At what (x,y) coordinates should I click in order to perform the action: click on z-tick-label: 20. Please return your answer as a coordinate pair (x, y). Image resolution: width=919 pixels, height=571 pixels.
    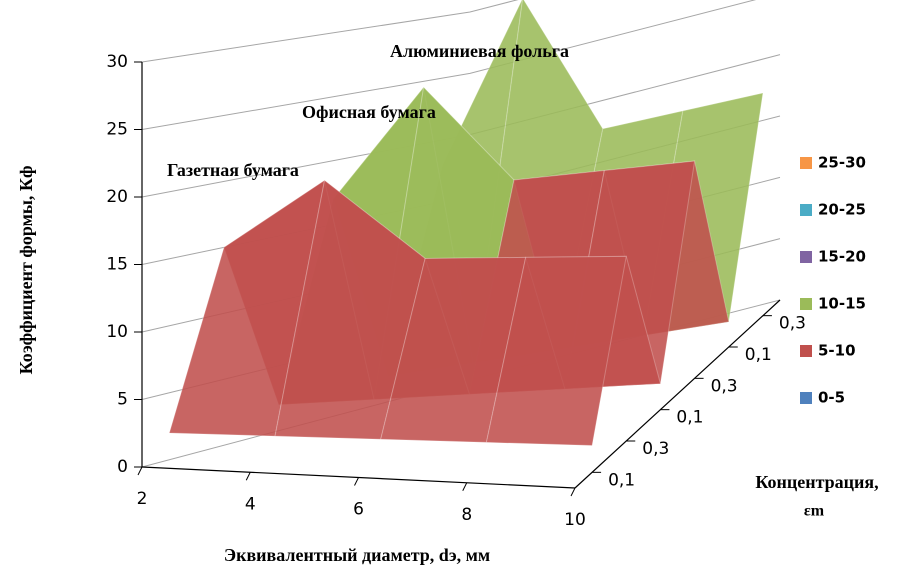
    Looking at the image, I should click on (117, 197).